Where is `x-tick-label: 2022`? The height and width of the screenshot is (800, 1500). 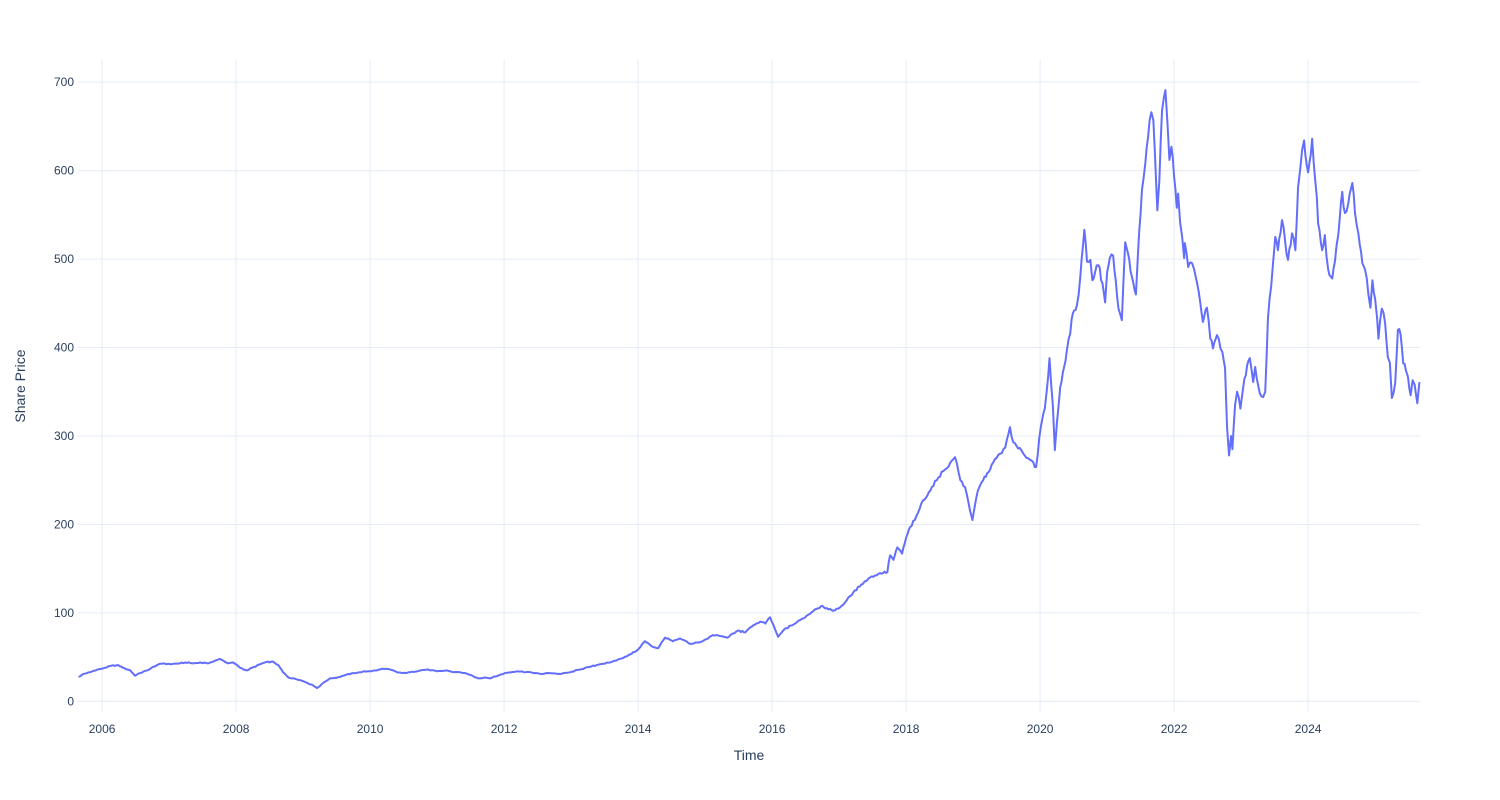
x-tick-label: 2022 is located at coordinates (1174, 729).